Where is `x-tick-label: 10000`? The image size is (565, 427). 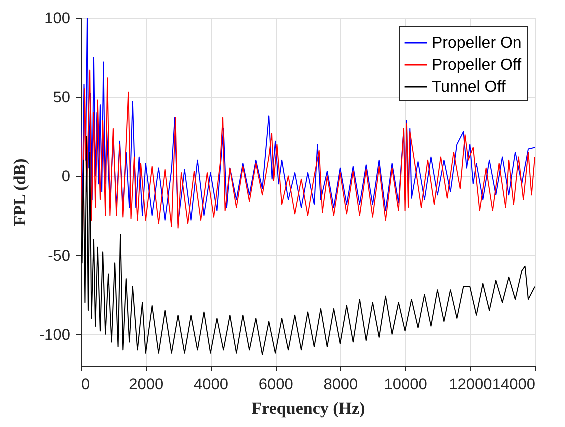
x-tick-label: 10000 is located at coordinates (406, 385).